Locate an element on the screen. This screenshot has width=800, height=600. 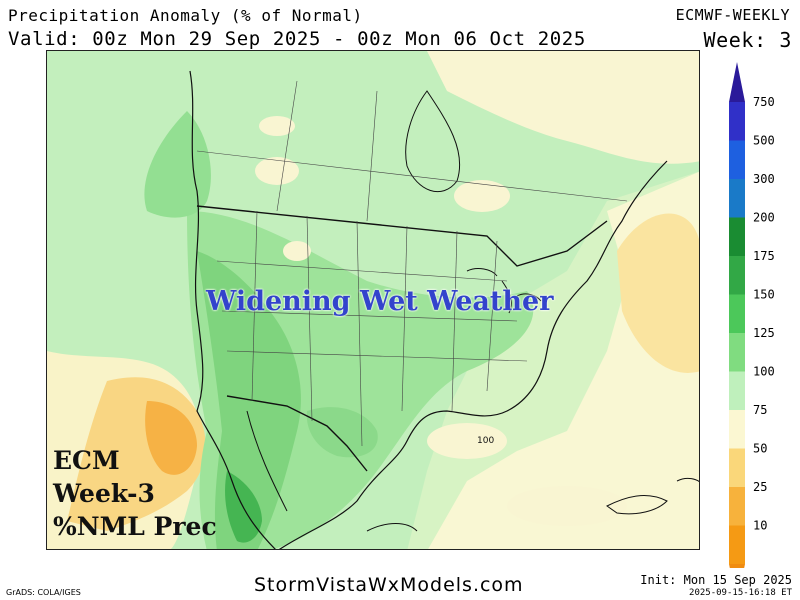
anomaly-field-atlantic-dry is located at coordinates (658, 293).